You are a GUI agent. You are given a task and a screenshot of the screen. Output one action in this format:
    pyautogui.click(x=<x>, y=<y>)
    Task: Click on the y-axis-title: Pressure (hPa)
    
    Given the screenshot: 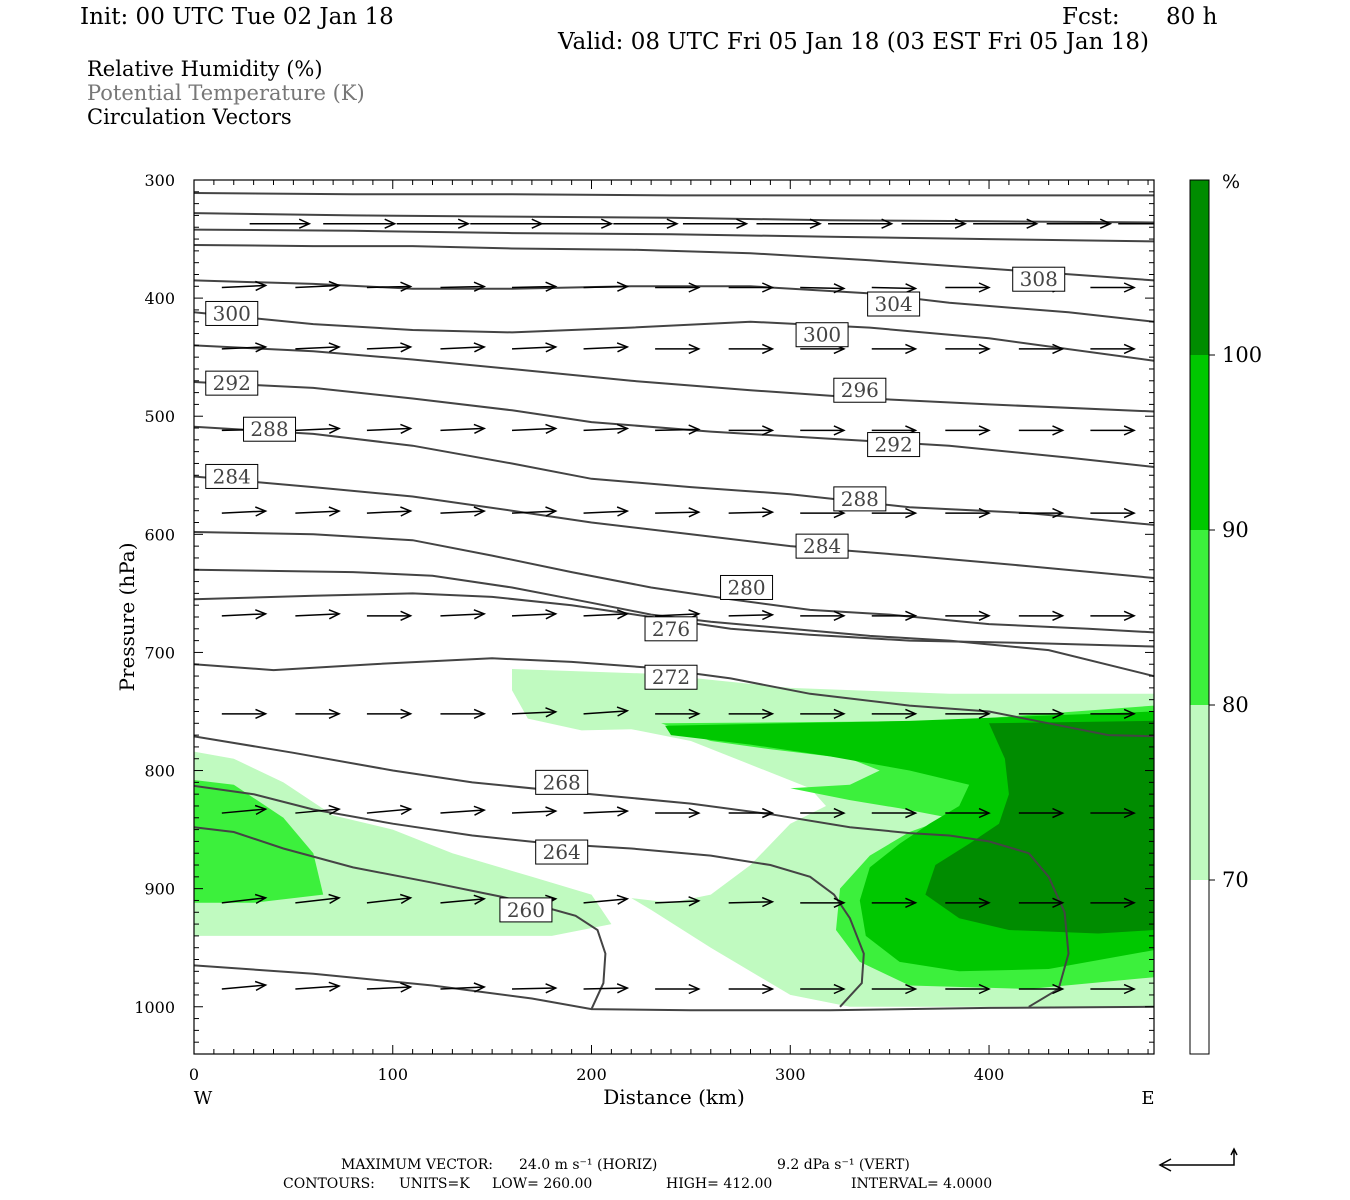 What is the action you would take?
    pyautogui.click(x=127, y=617)
    